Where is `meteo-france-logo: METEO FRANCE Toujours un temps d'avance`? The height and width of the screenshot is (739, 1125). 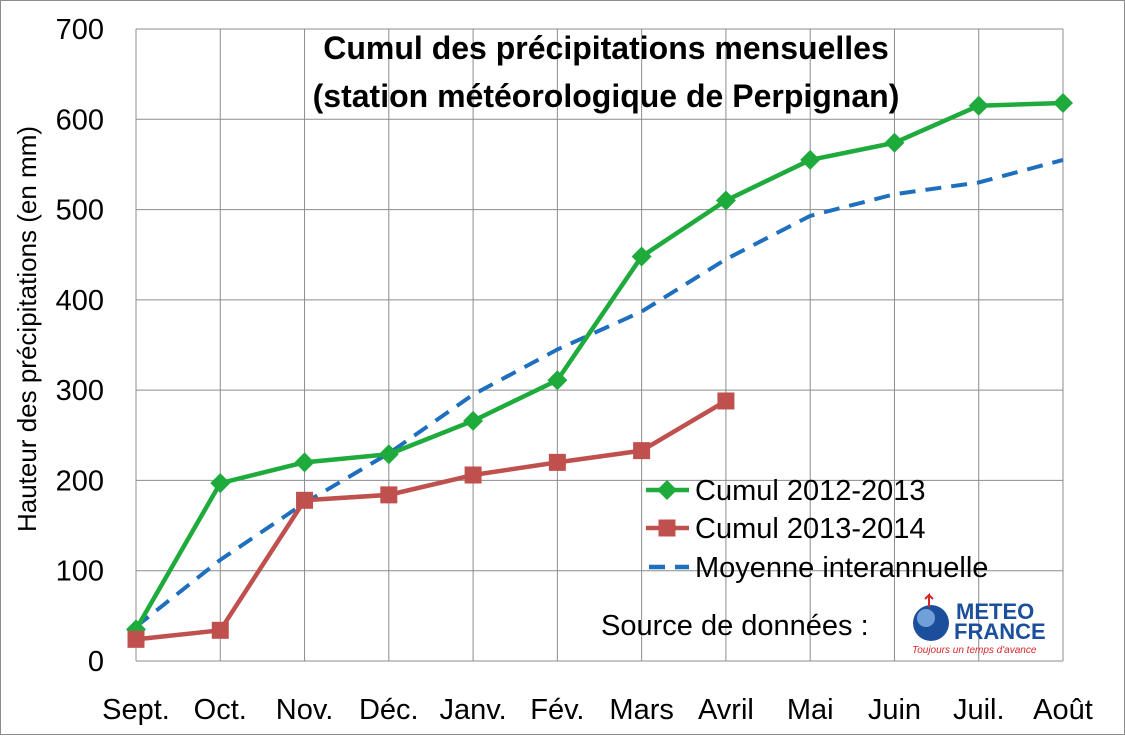
meteo-france-logo: METEO FRANCE Toujours un temps d'avance is located at coordinates (979, 624).